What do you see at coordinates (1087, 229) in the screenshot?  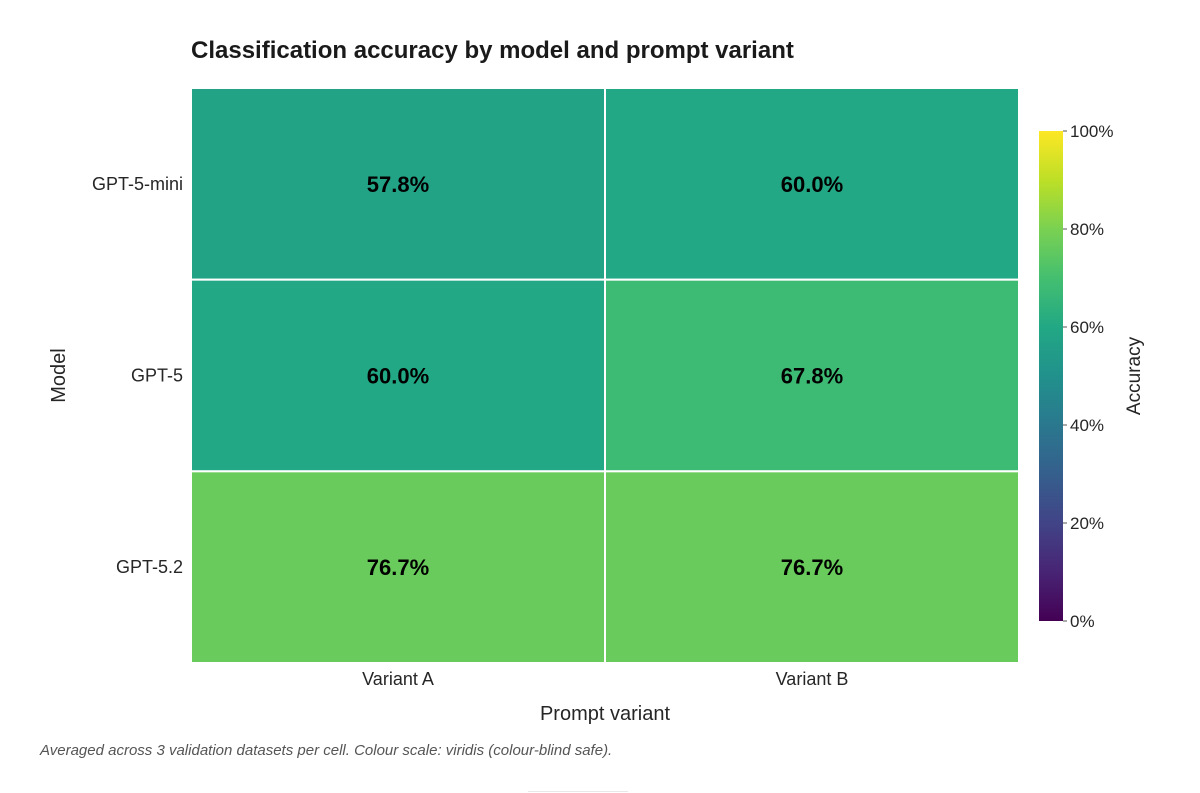 I see `colorbar-tick-label: 80%` at bounding box center [1087, 229].